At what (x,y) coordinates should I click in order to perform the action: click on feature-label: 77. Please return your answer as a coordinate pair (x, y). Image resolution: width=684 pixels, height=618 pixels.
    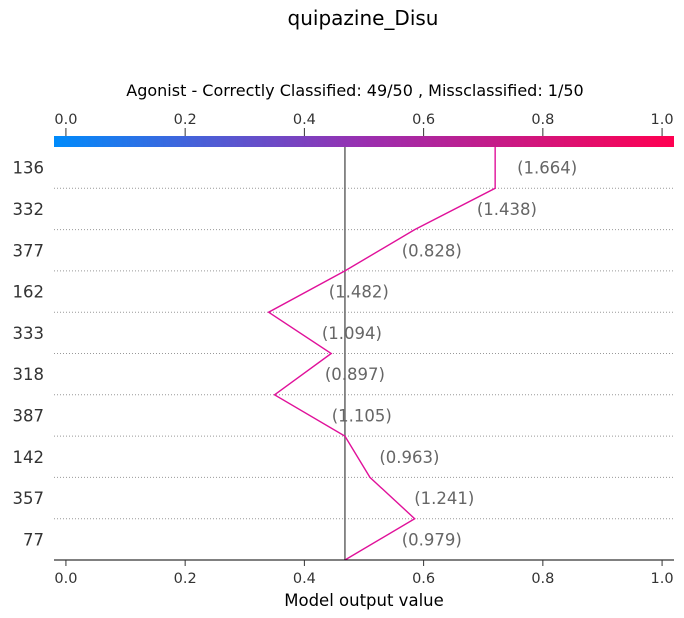
    Looking at the image, I should click on (33, 539).